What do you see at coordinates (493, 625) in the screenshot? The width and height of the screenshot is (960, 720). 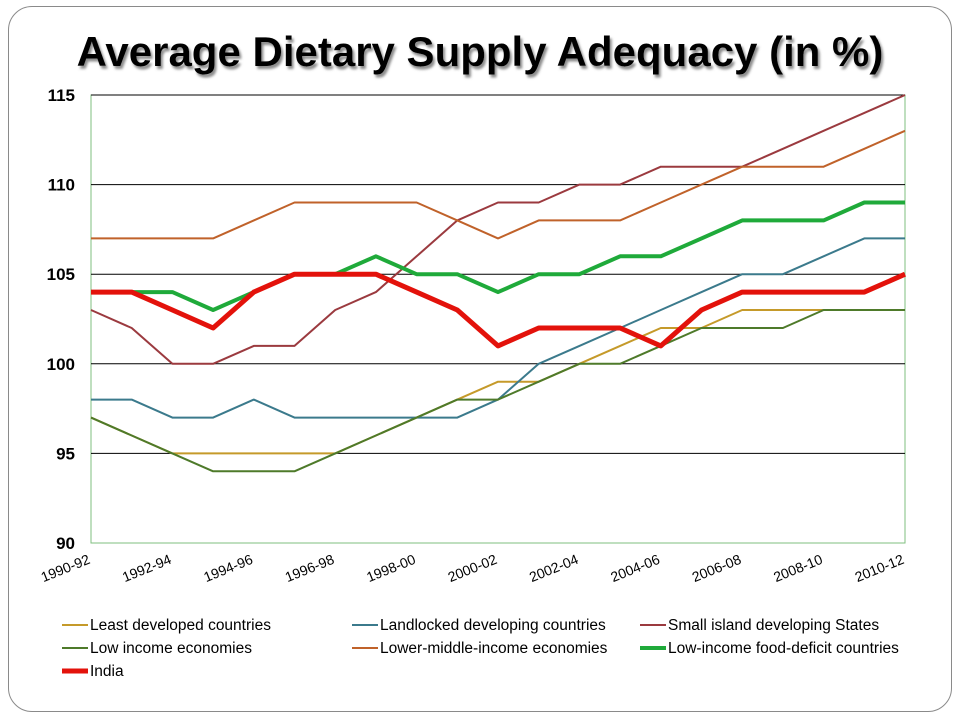 I see `legend-entry: Landlocked developing countries` at bounding box center [493, 625].